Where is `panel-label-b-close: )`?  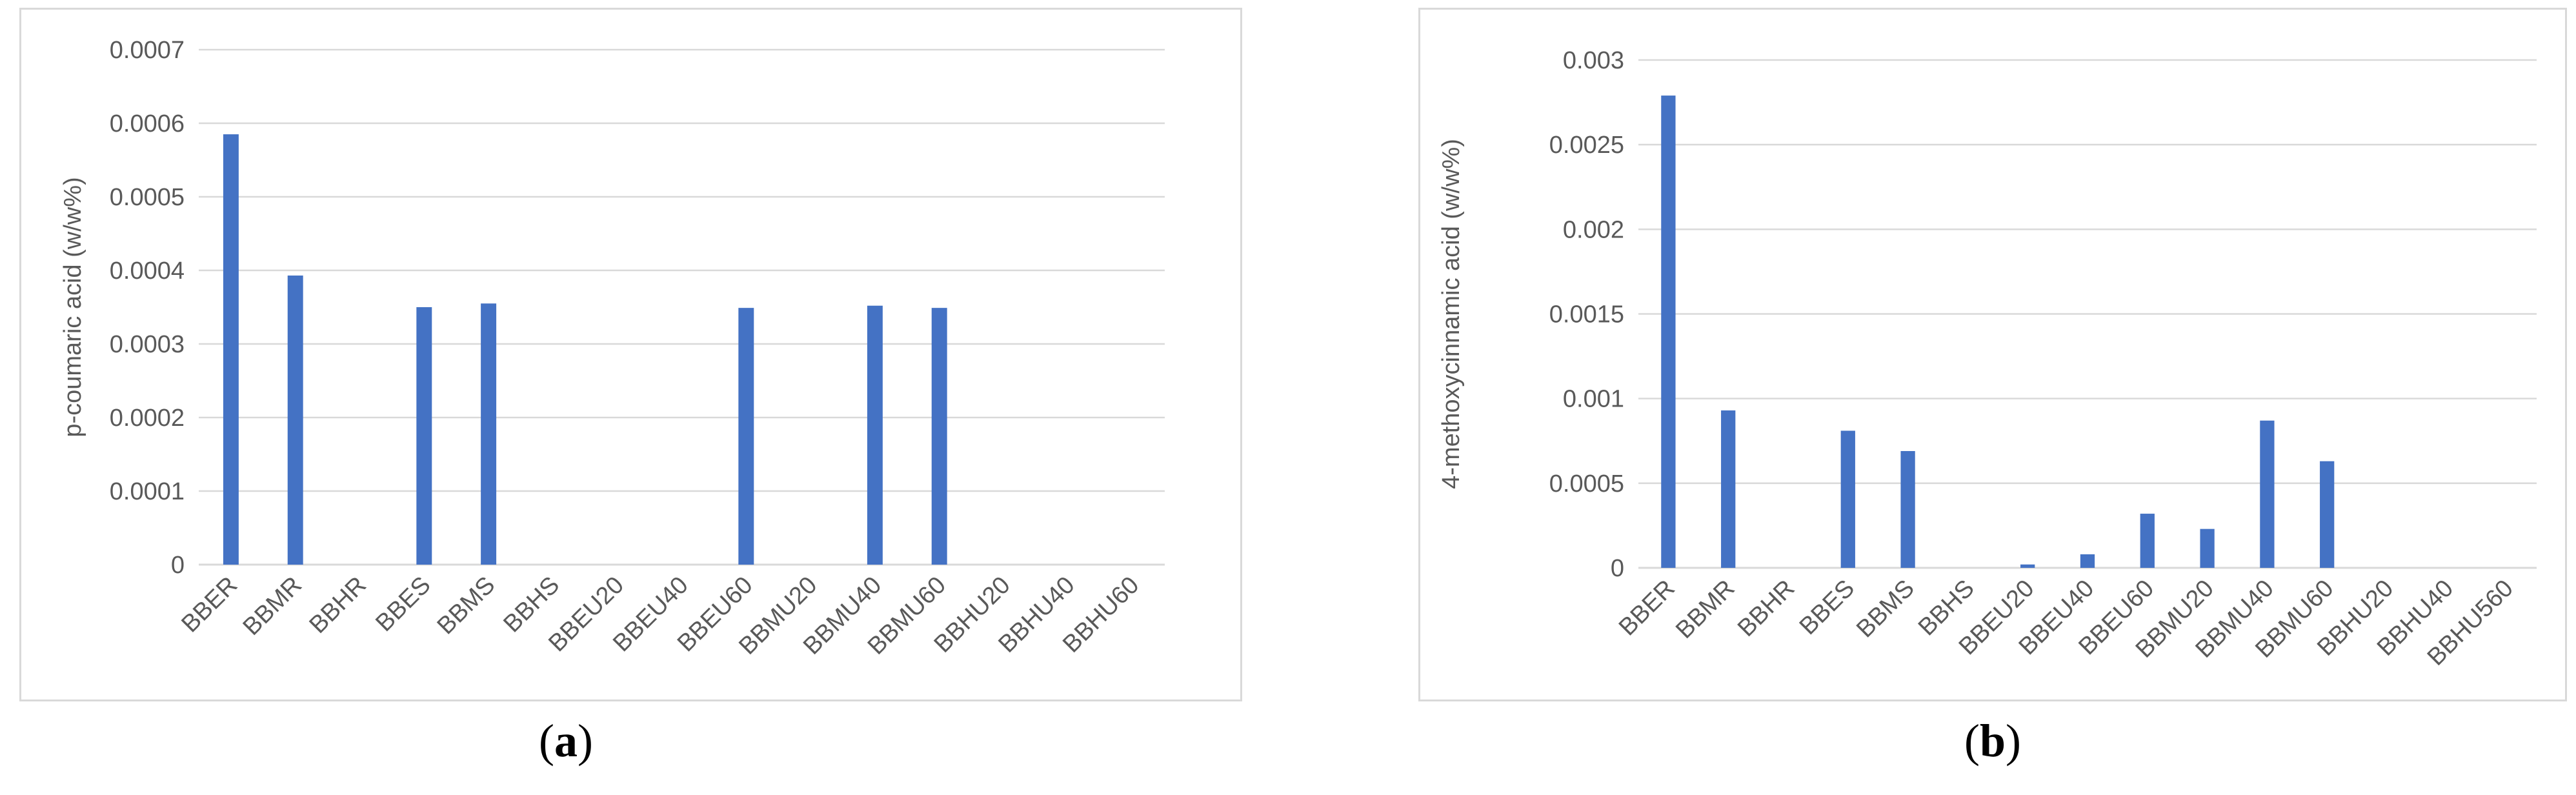 panel-label-b-close: ) is located at coordinates (2013, 741).